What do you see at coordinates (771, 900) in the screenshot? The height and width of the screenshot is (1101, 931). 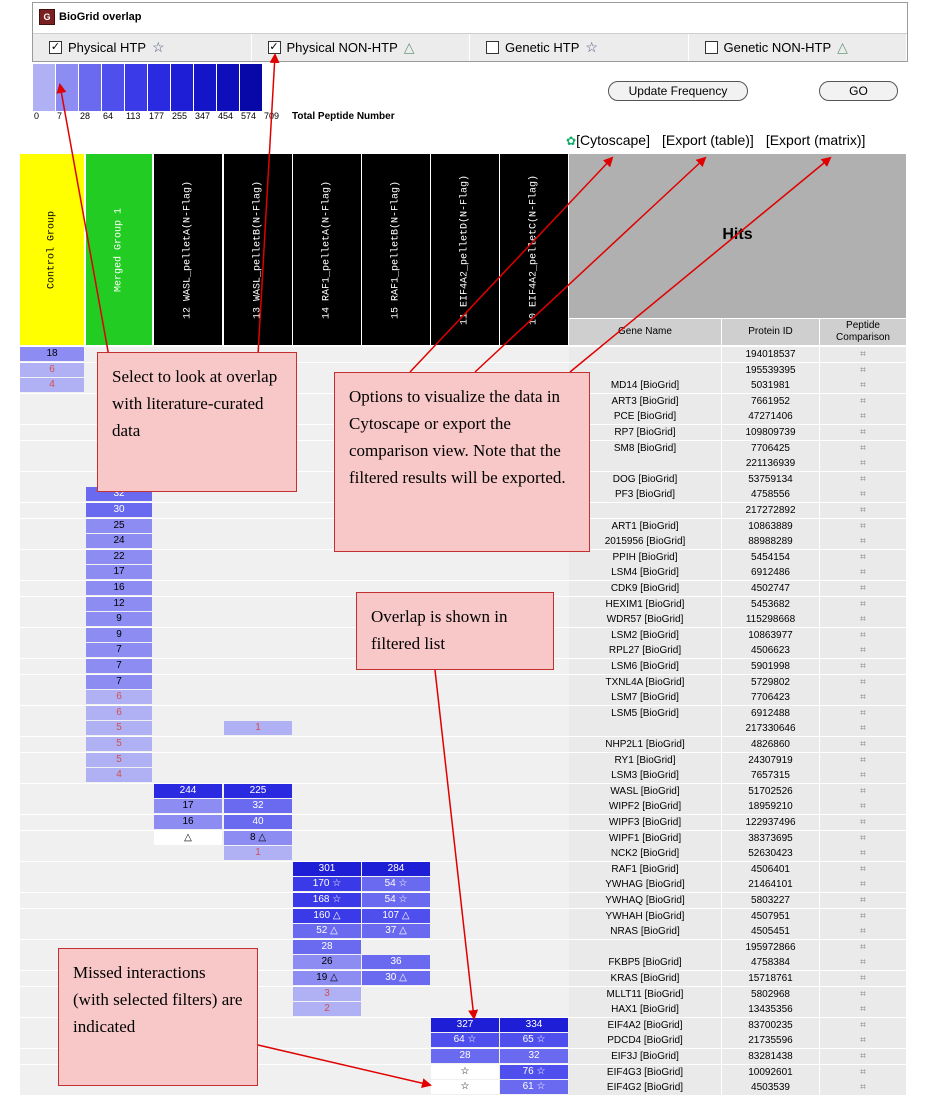 I see `protein-id-cell: 5803227` at bounding box center [771, 900].